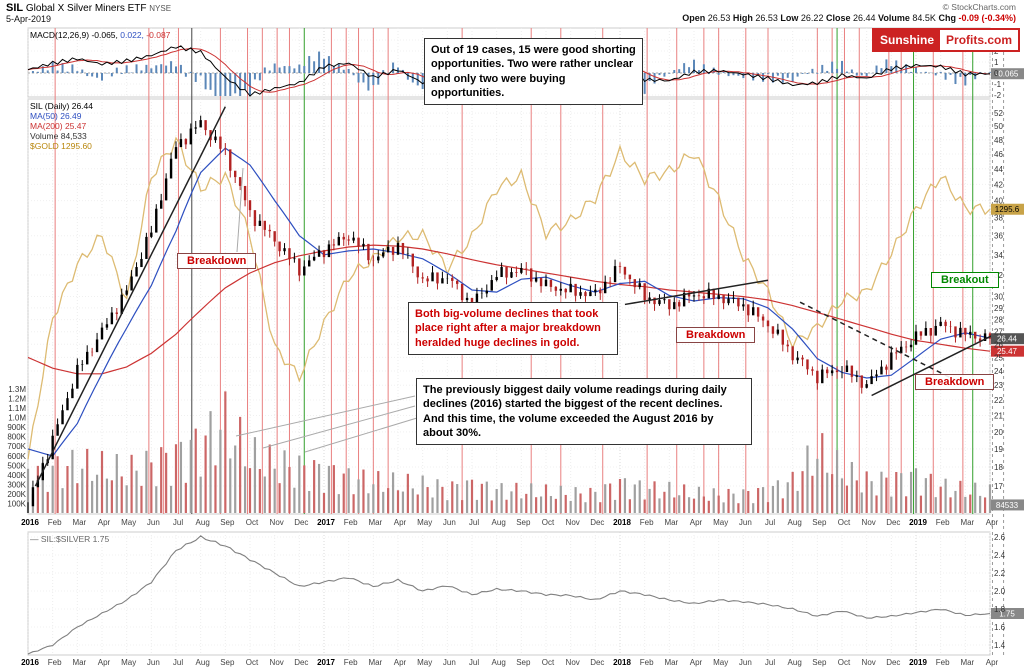  What do you see at coordinates (1007, 614) in the screenshot?
I see `svg-text: 1.75` at bounding box center [1007, 614].